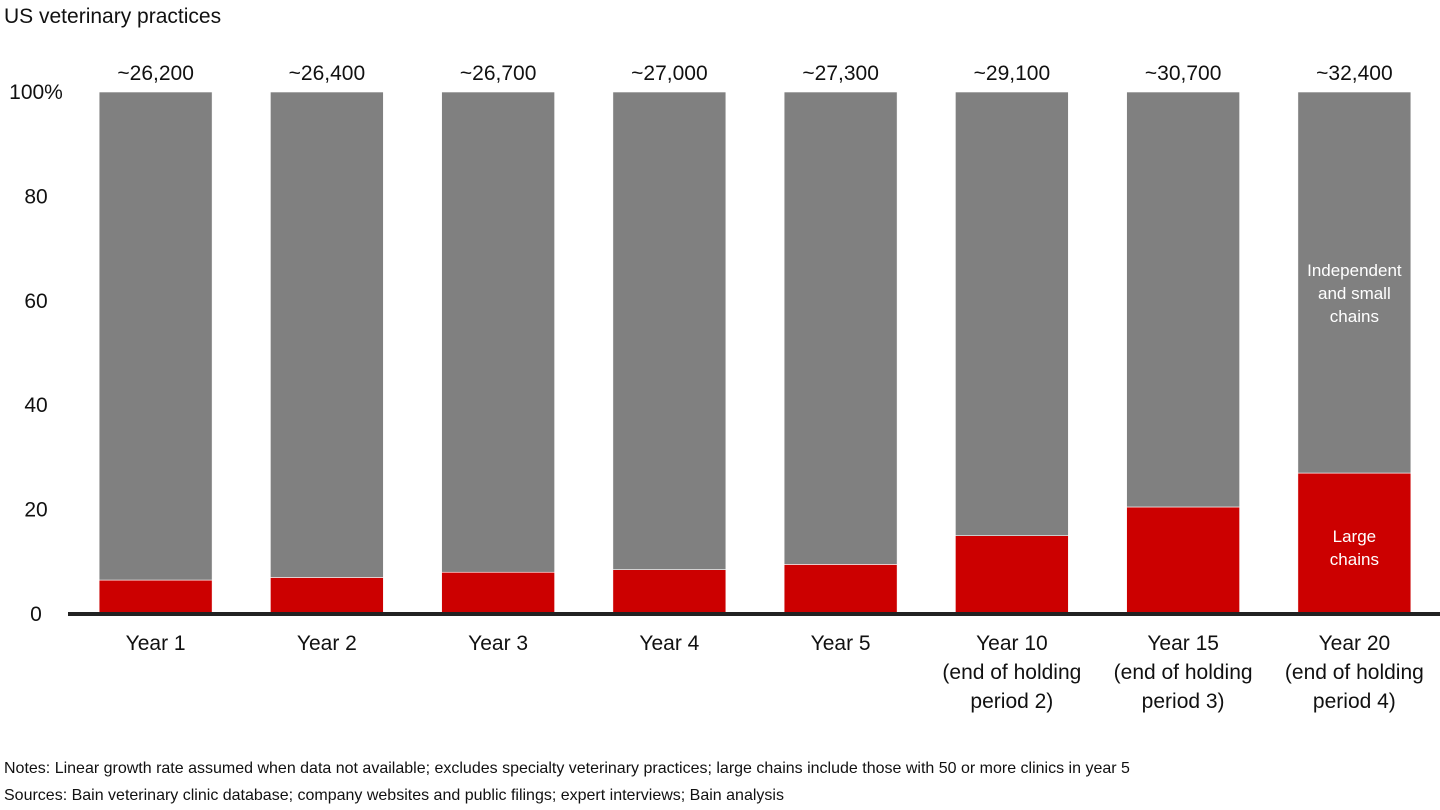 The height and width of the screenshot is (810, 1440). I want to click on x-tick-label: Year 2, so click(327, 643).